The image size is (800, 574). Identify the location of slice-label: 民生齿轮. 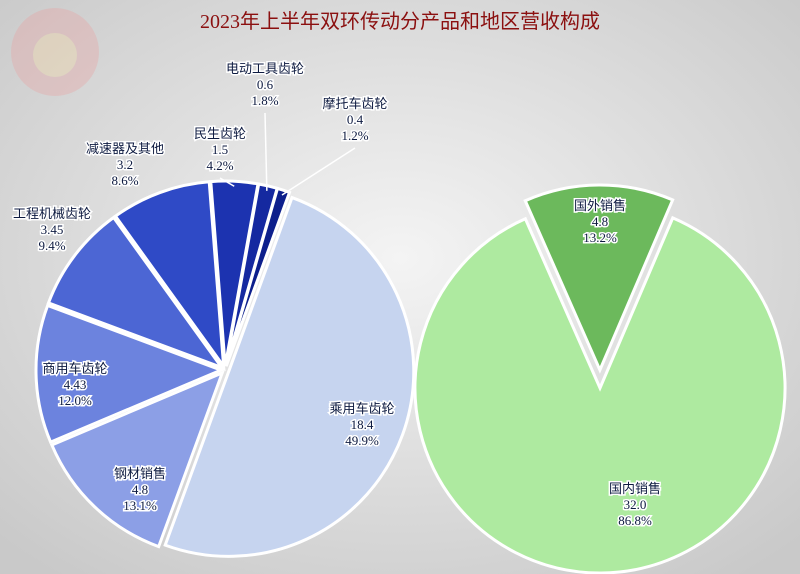
(220, 133).